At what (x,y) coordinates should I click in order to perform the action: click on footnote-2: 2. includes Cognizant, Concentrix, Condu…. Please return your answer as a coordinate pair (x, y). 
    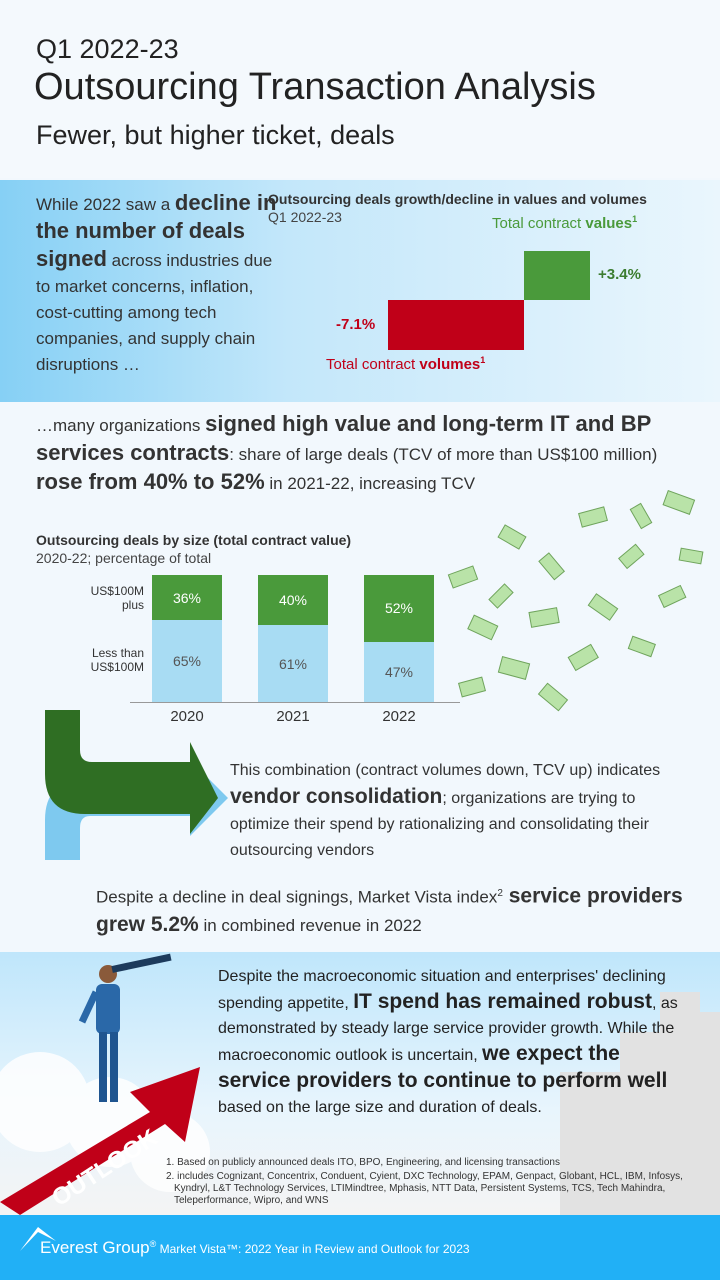
    Looking at the image, I should click on (424, 1188).